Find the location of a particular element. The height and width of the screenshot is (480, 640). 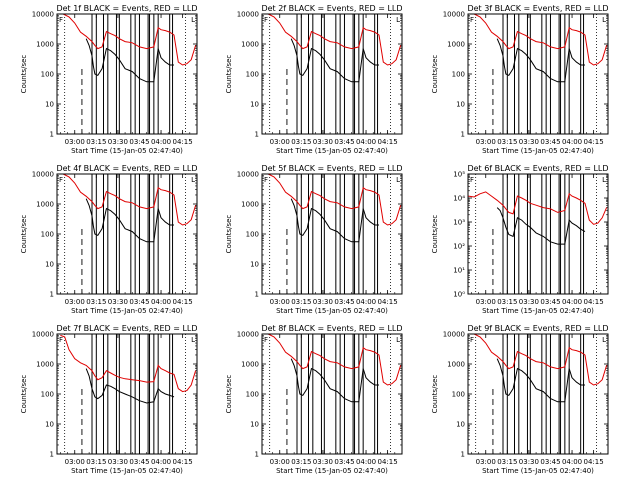

y-tick-label: 10³ is located at coordinates (459, 223).